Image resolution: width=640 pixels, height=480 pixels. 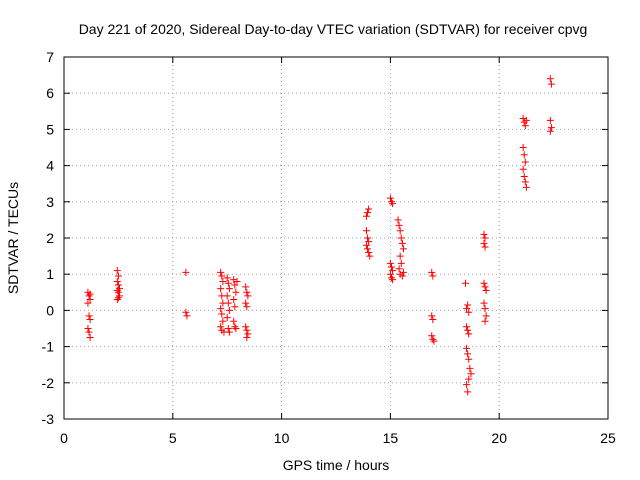 I want to click on y-tick-label: 2, so click(x=50, y=238).